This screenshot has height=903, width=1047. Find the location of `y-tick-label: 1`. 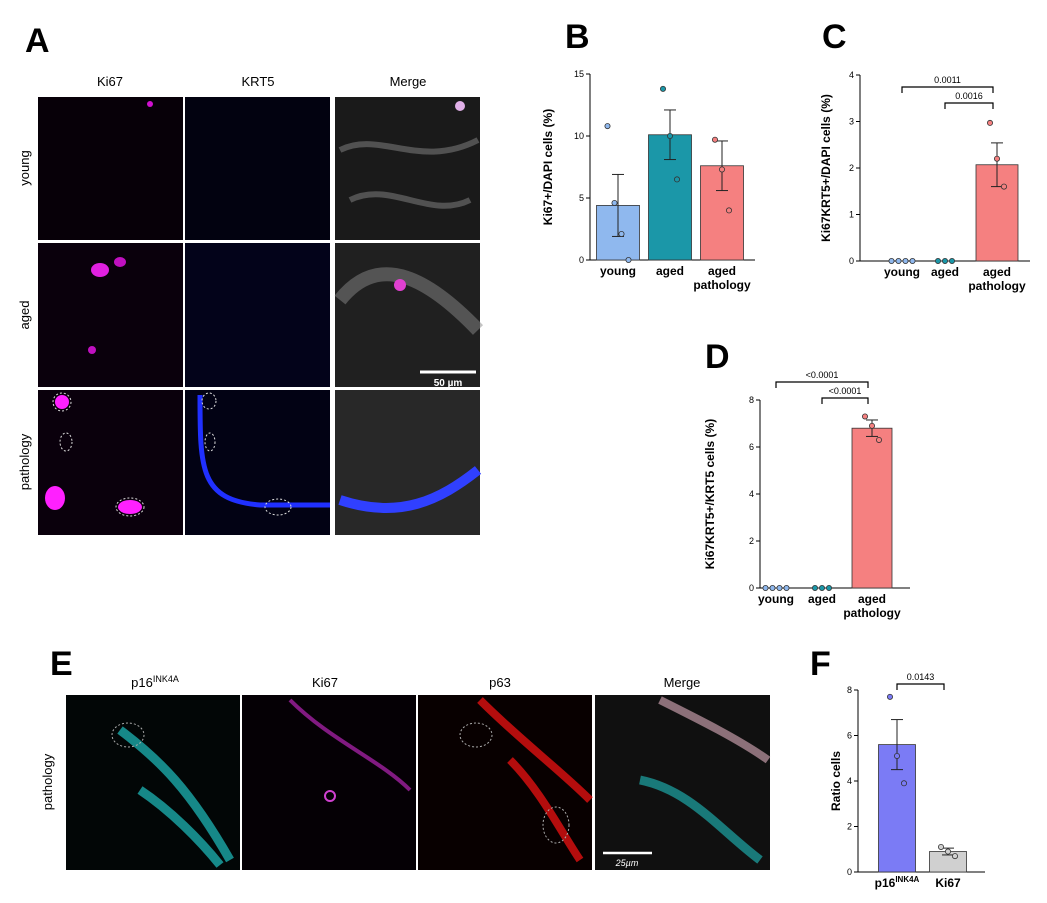

y-tick-label: 1 is located at coordinates (851, 215).